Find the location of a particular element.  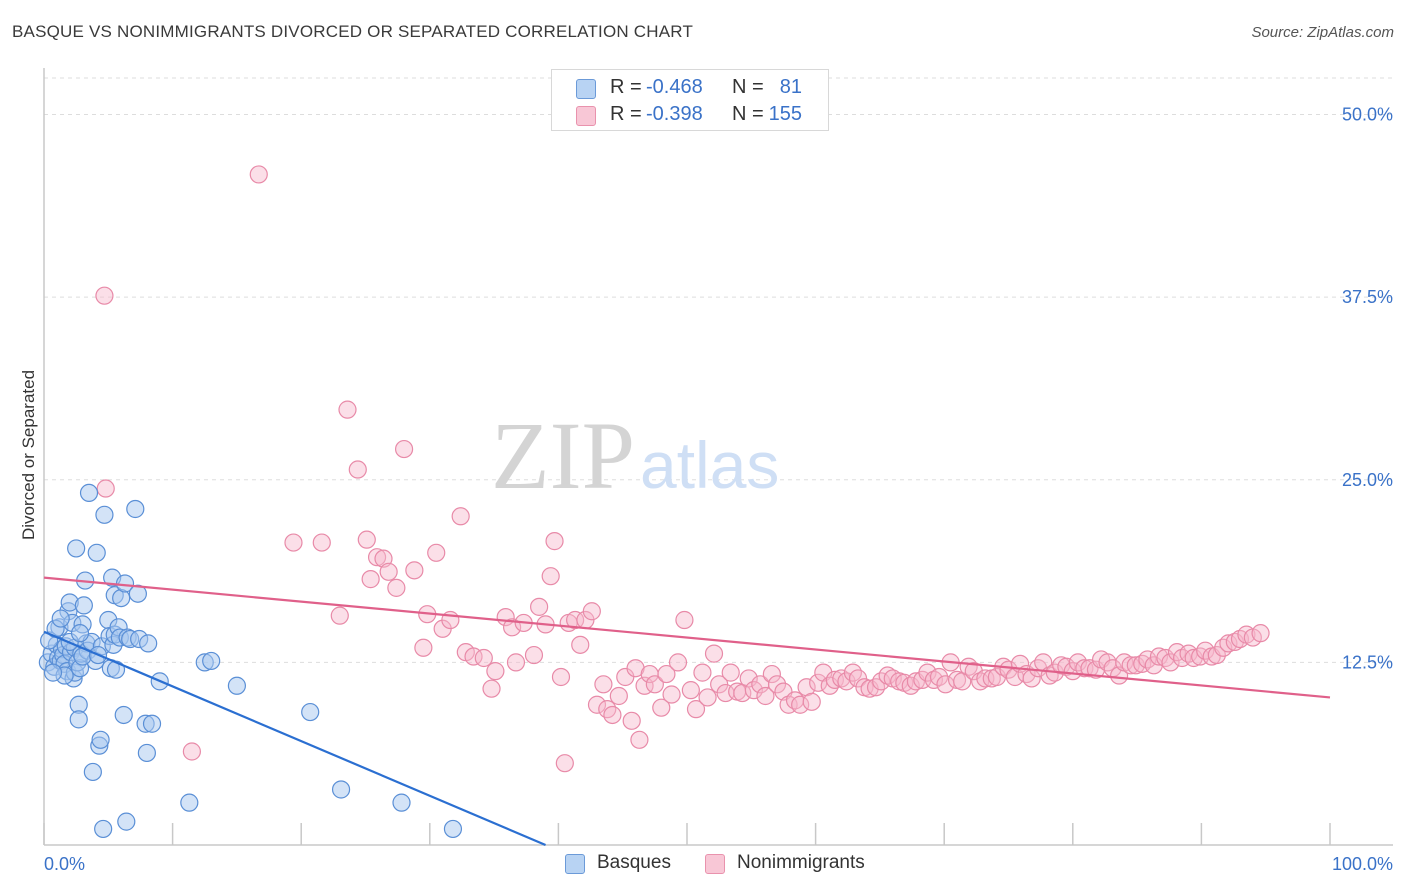

legend-label: Basques is located at coordinates (634, 862).